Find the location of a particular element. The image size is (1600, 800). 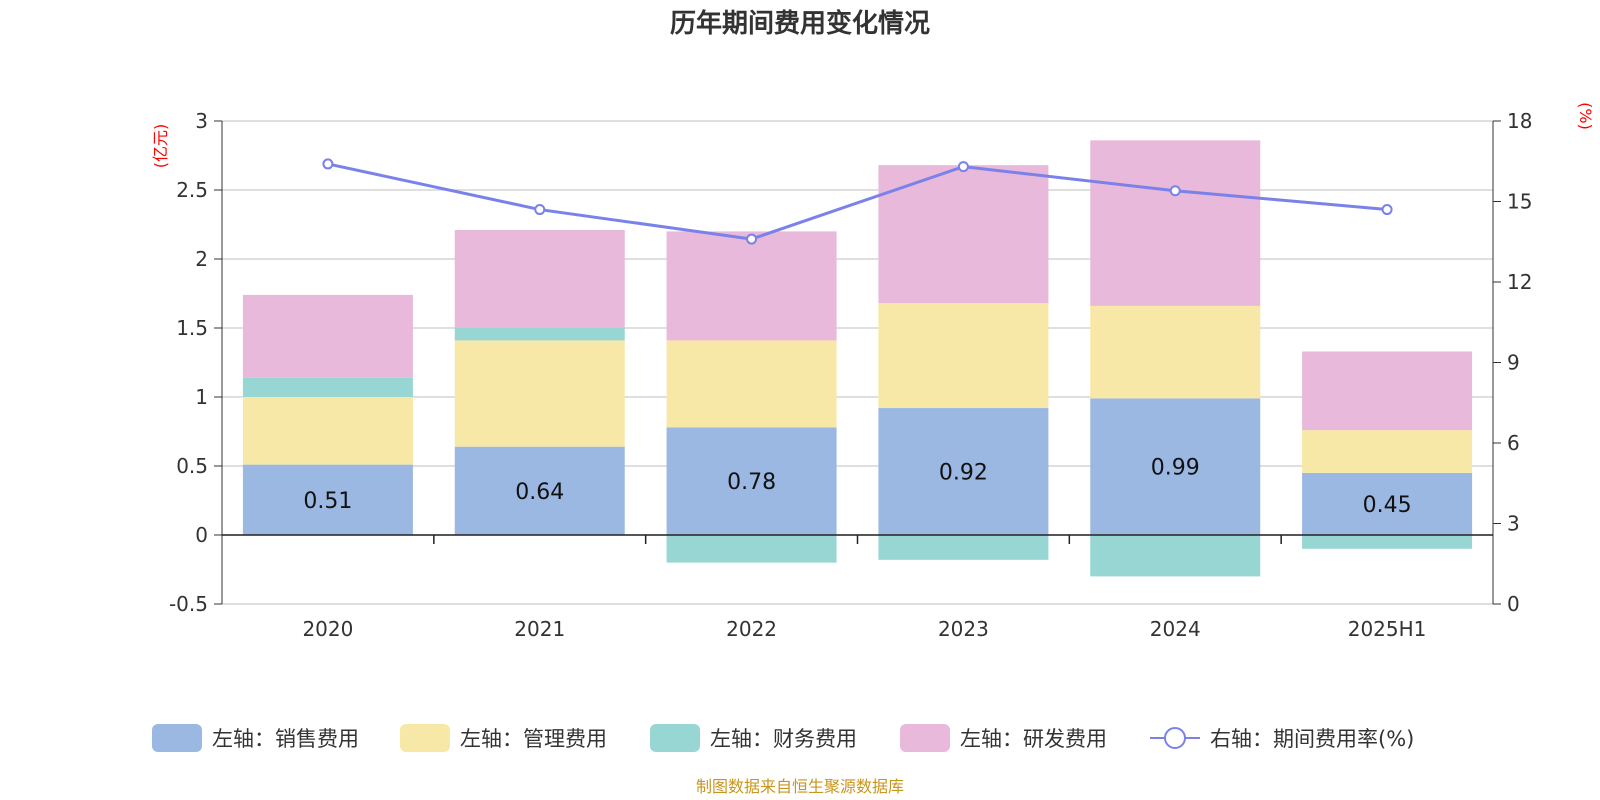

right-tick-label: 6 is located at coordinates (1513, 443).